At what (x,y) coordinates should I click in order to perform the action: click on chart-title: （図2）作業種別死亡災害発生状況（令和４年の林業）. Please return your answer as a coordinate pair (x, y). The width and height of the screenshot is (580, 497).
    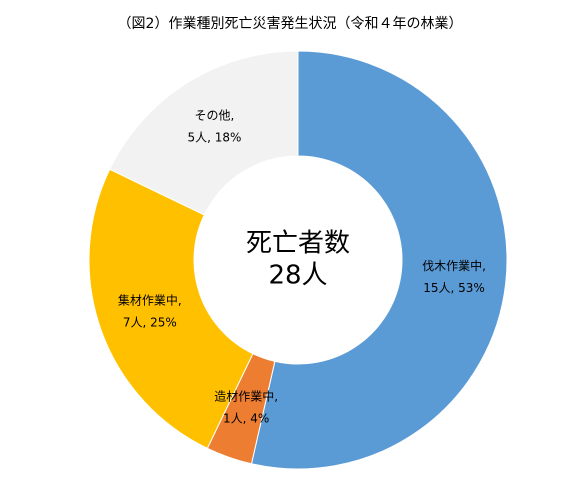
    Looking at the image, I should click on (290, 24).